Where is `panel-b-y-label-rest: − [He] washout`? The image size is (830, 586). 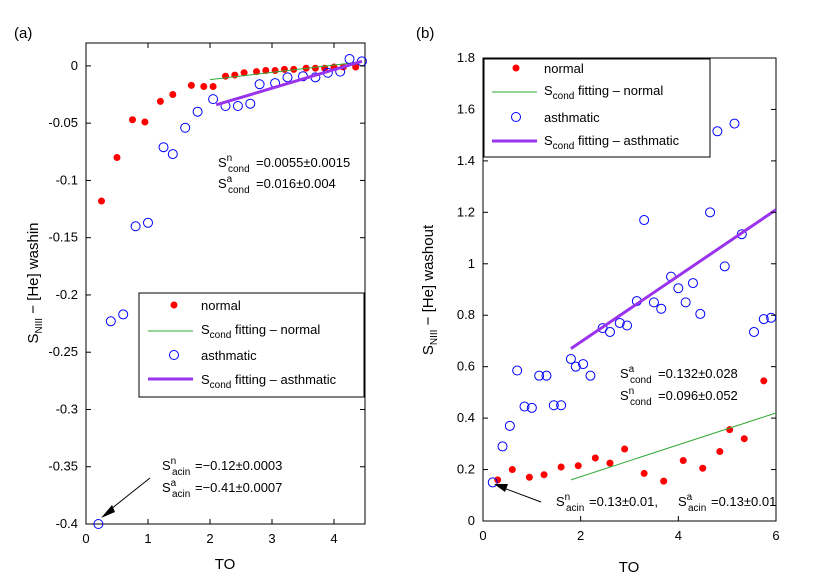
panel-b-y-label-rest: − [He] washout is located at coordinates (428, 276).